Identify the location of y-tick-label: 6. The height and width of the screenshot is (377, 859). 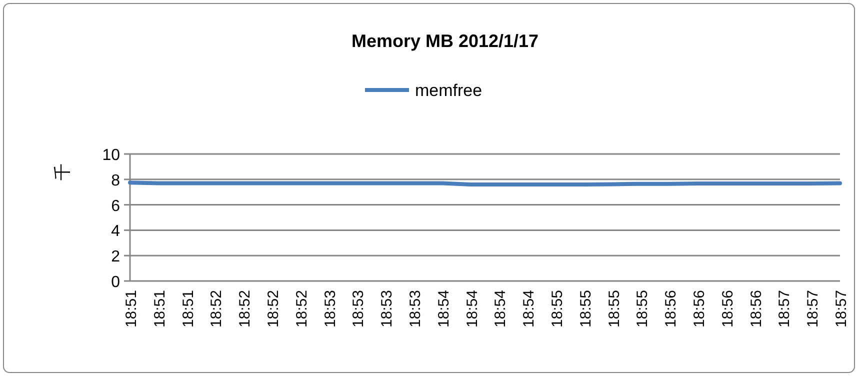
(115, 206).